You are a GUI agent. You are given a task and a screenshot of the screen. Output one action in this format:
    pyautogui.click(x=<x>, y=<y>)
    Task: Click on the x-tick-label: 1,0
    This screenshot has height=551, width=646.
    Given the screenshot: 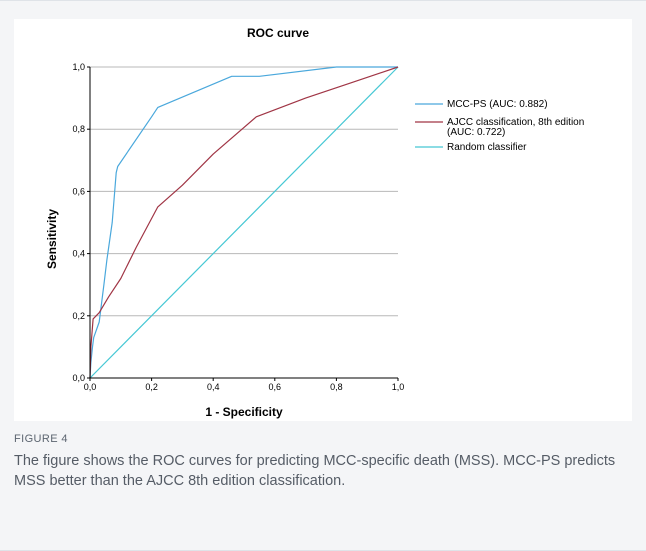 What is the action you would take?
    pyautogui.click(x=398, y=387)
    